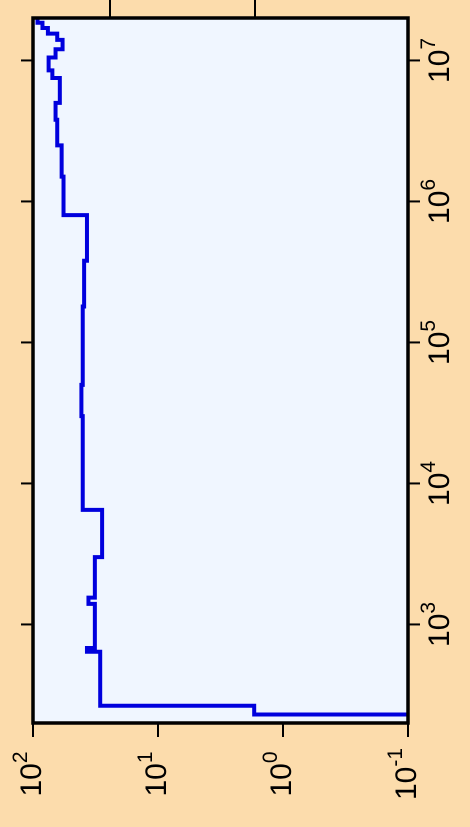  Describe the element at coordinates (281, 779) in the screenshot. I see `y-tick-label-2-base: 10` at that location.